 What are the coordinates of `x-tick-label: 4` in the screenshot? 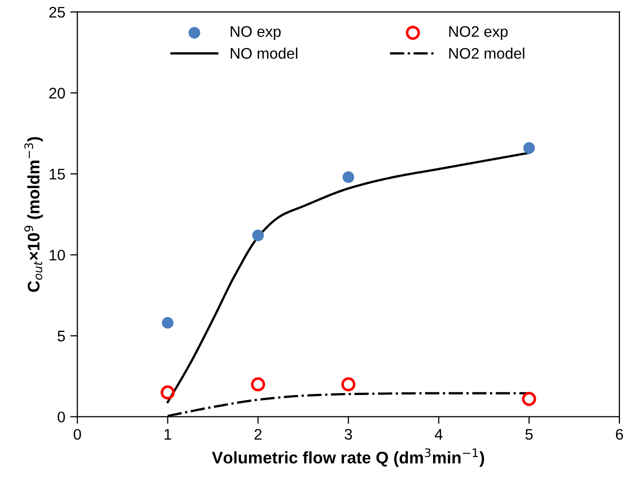 It's located at (438, 434).